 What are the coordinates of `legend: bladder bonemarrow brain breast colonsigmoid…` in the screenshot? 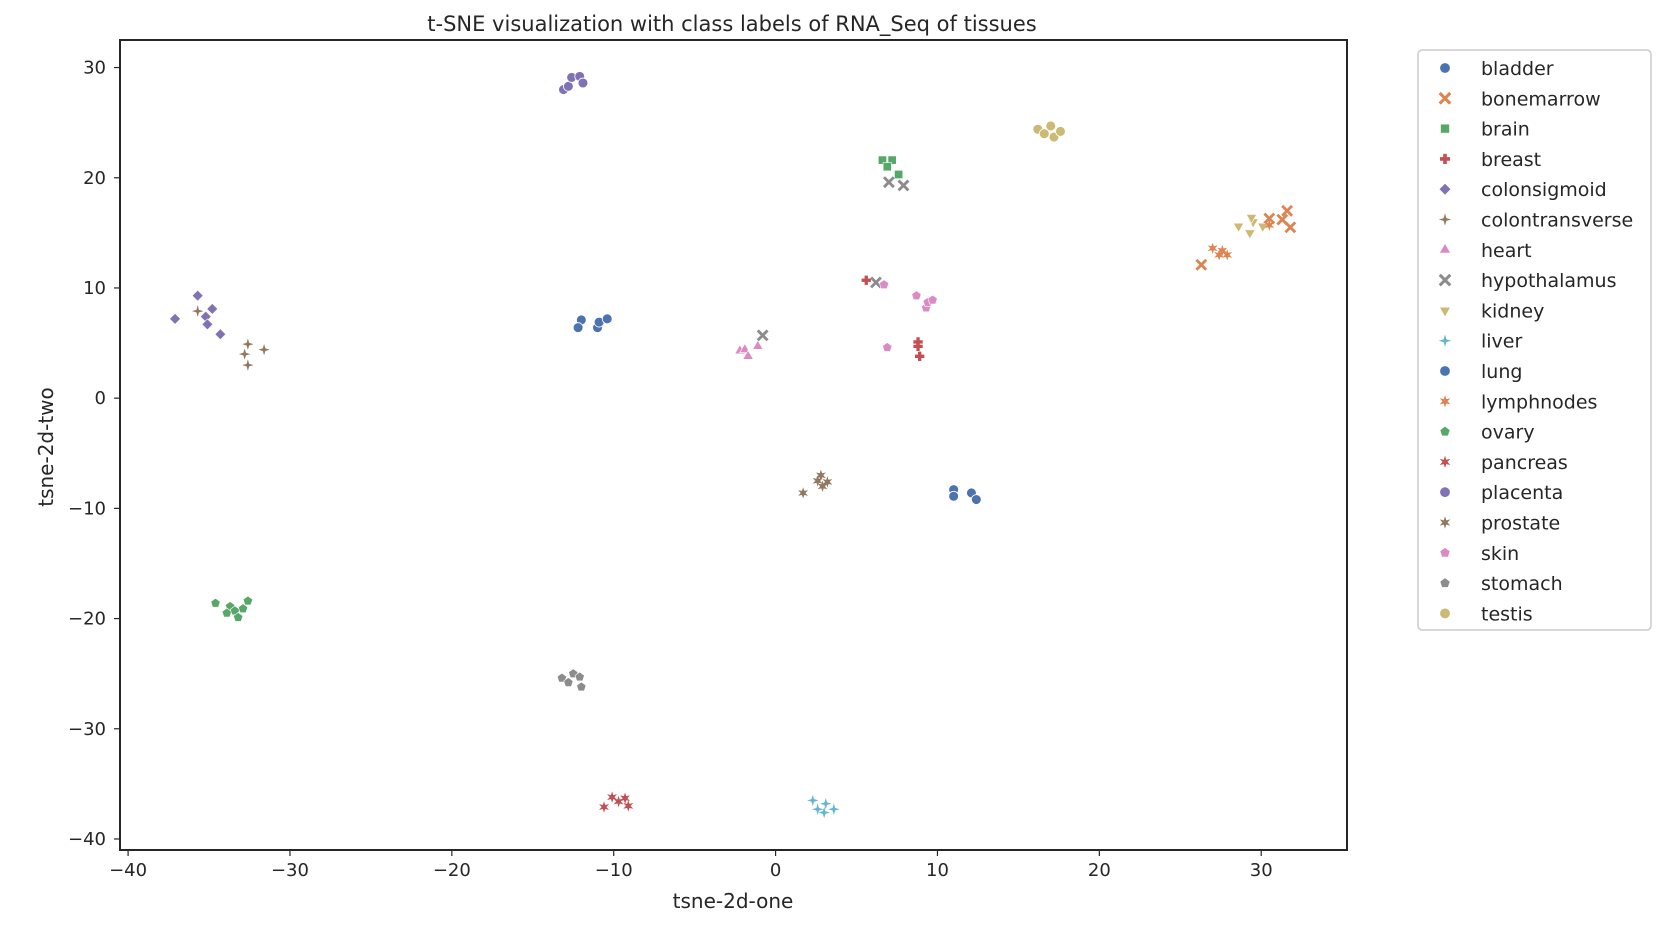 It's located at (1534, 340).